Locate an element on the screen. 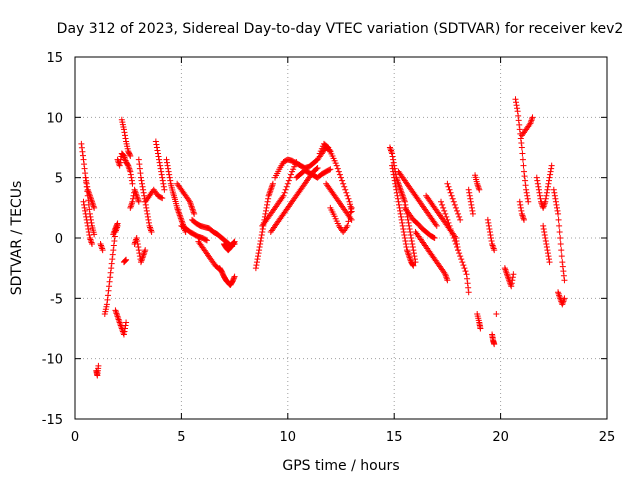 The width and height of the screenshot is (640, 480). y-axis-label: SDTVAR / TECUs is located at coordinates (17, 238).